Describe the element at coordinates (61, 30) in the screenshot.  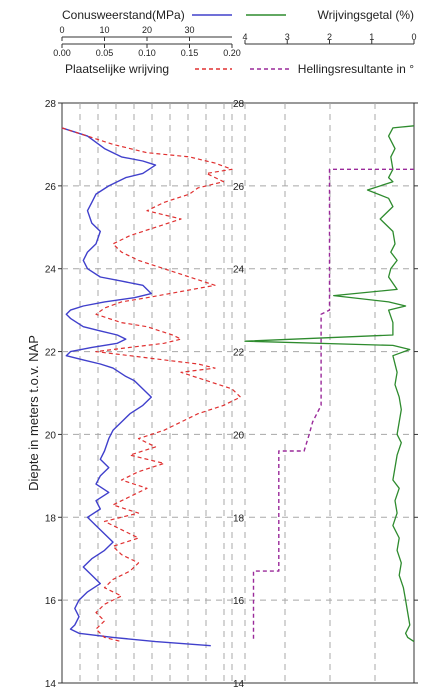
I see `cone-tick-label: 0` at that location.